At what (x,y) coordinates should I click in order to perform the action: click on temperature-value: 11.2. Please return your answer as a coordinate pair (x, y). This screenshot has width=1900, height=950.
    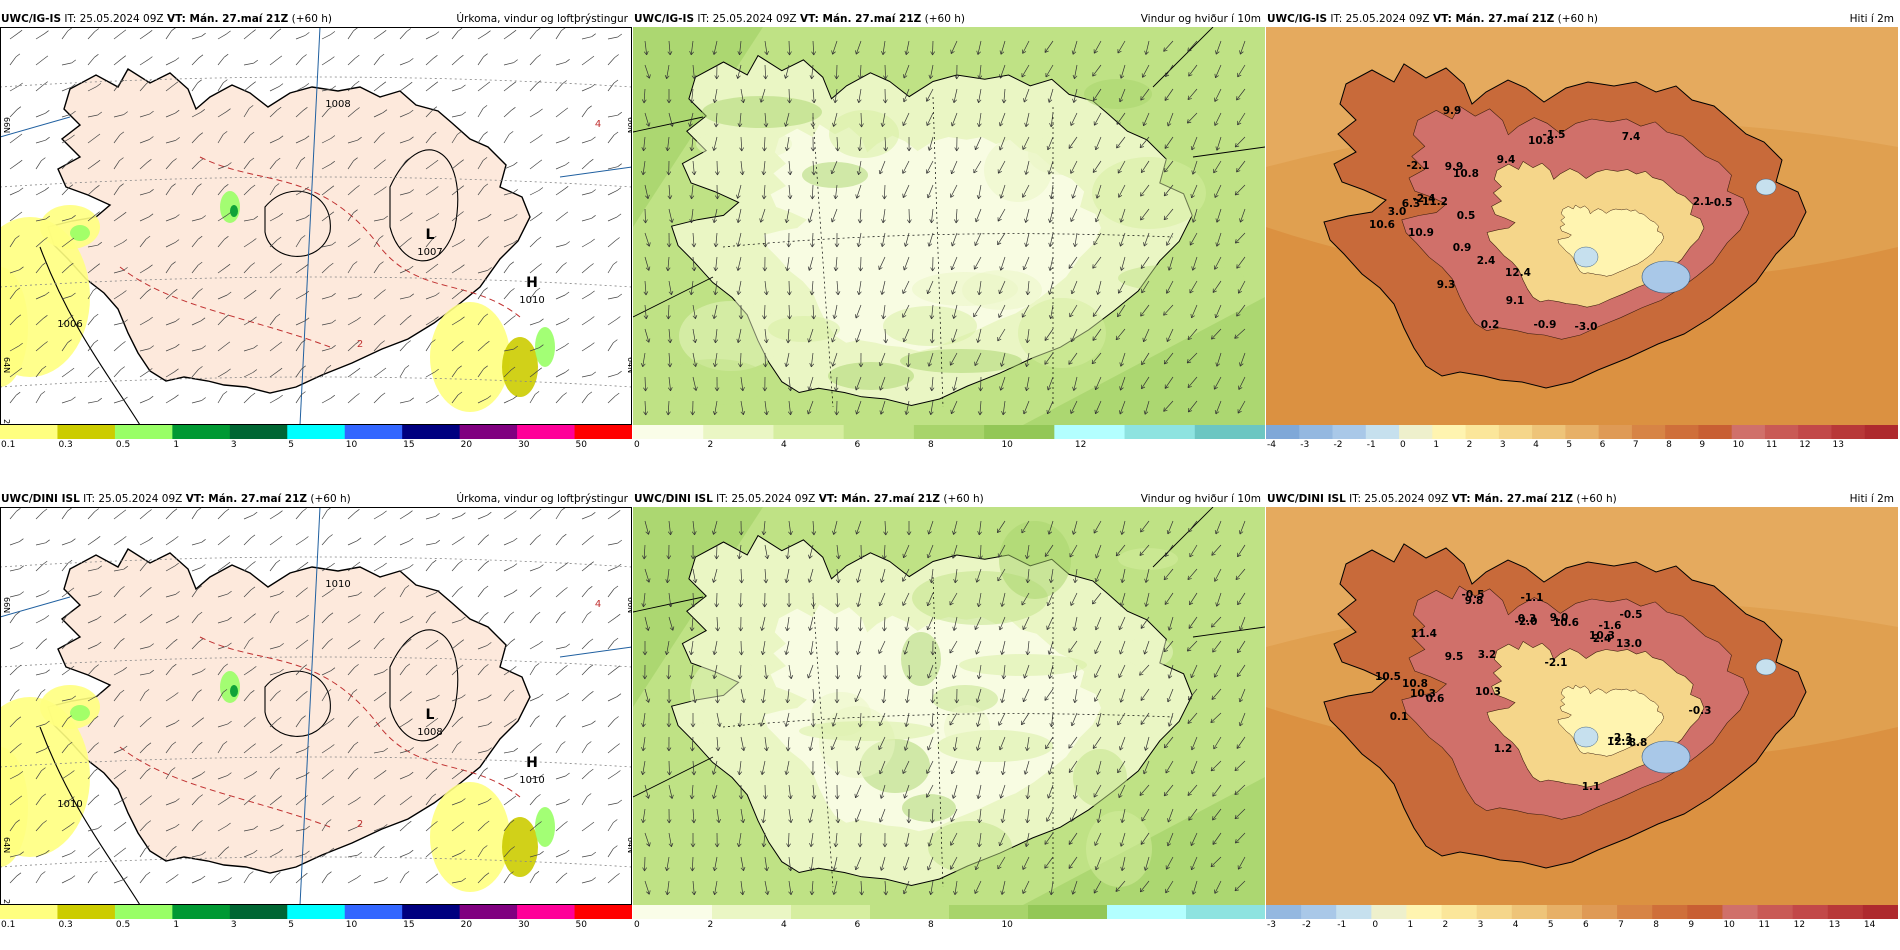
    Looking at the image, I should click on (1435, 202).